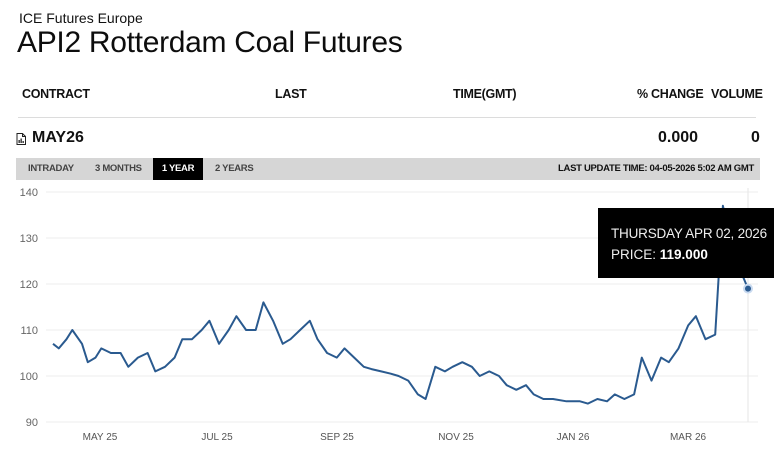  Describe the element at coordinates (29, 331) in the screenshot. I see `svg-text: 110` at that location.